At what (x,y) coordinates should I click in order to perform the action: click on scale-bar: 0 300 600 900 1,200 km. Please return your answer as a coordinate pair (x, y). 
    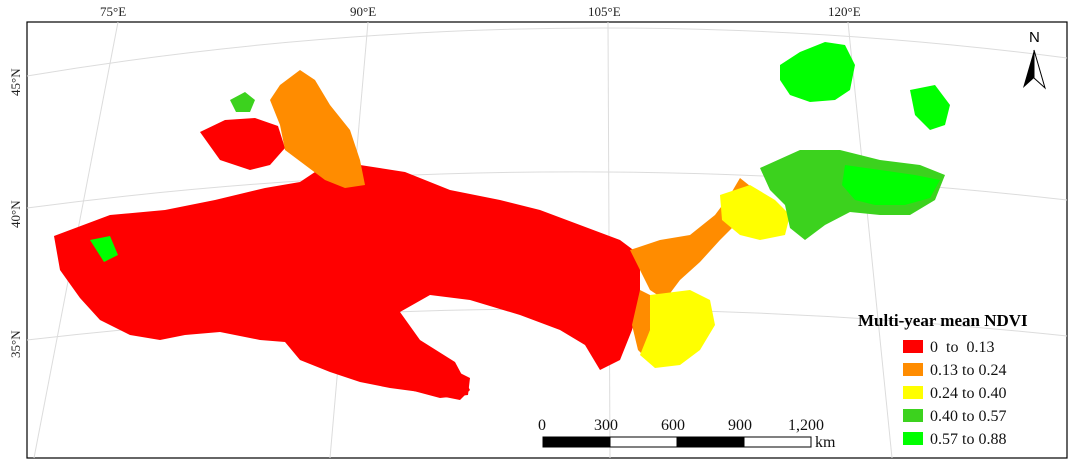
    Looking at the image, I should click on (687, 434).